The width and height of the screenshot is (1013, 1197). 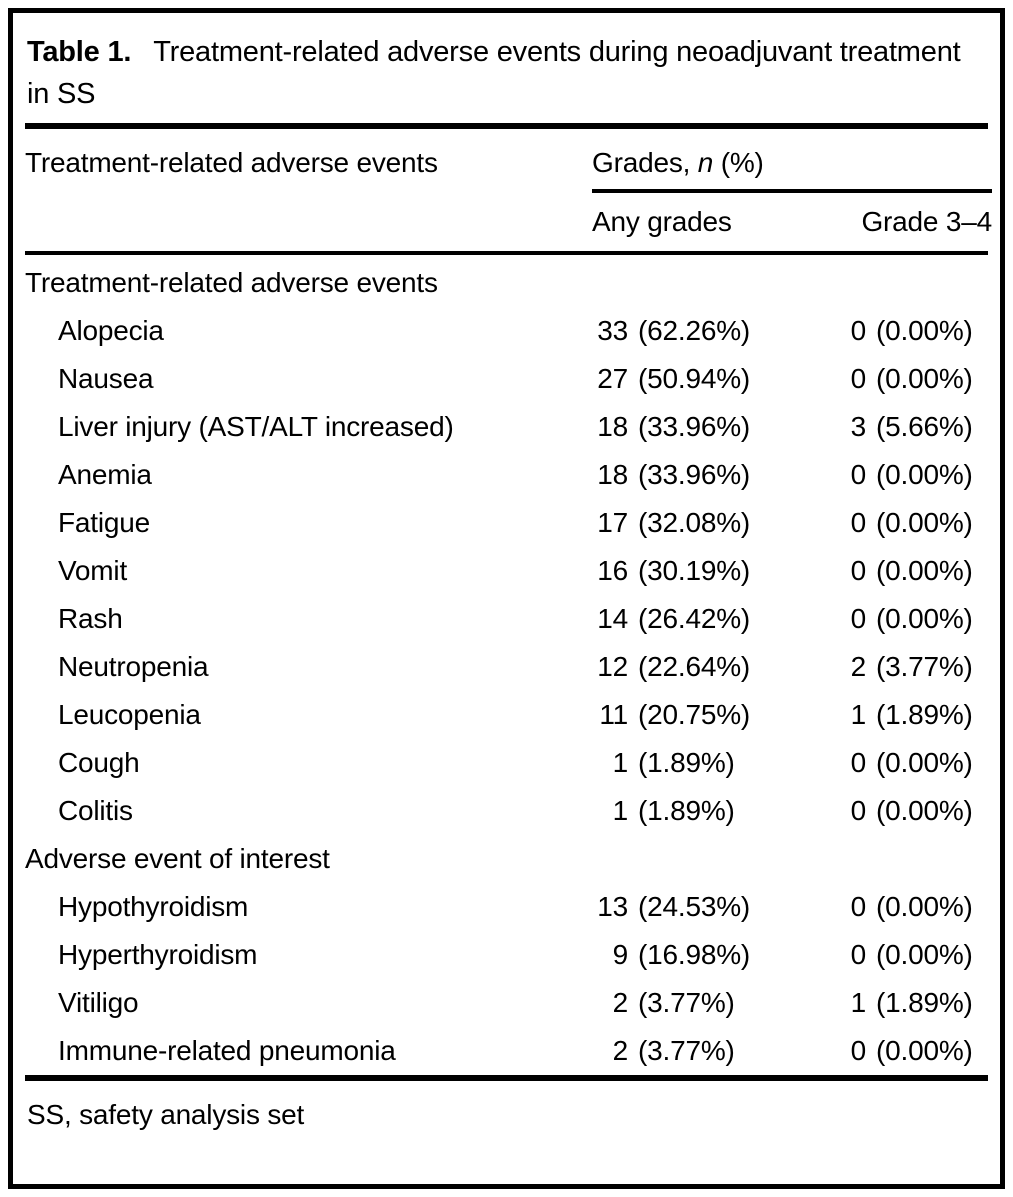 What do you see at coordinates (153, 907) in the screenshot?
I see `adverse-event-name: Hypothyroidism` at bounding box center [153, 907].